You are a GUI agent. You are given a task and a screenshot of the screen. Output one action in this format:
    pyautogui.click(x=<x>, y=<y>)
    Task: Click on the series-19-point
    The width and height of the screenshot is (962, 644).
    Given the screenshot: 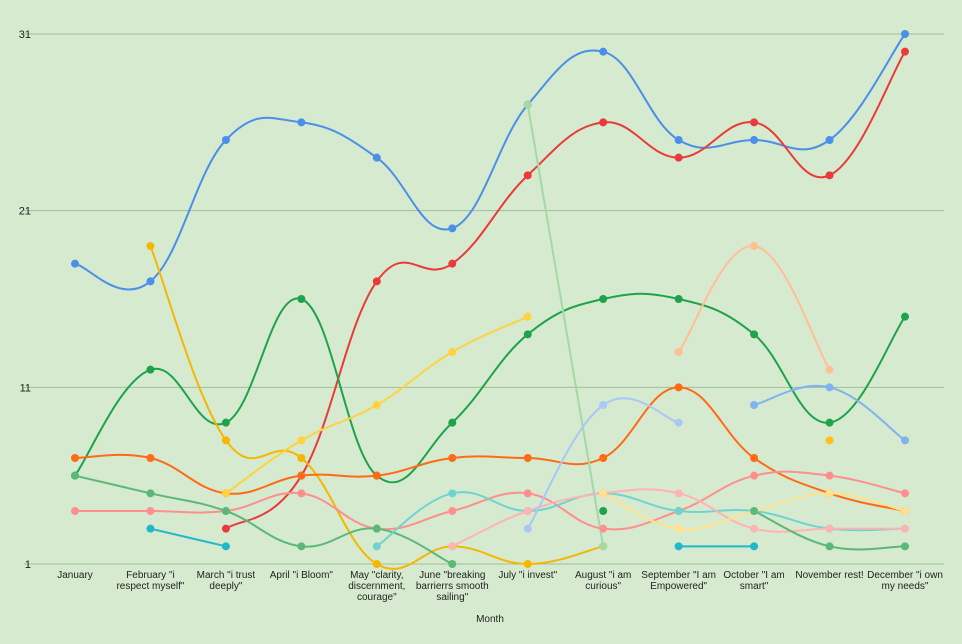 What is the action you would take?
    pyautogui.click(x=829, y=440)
    